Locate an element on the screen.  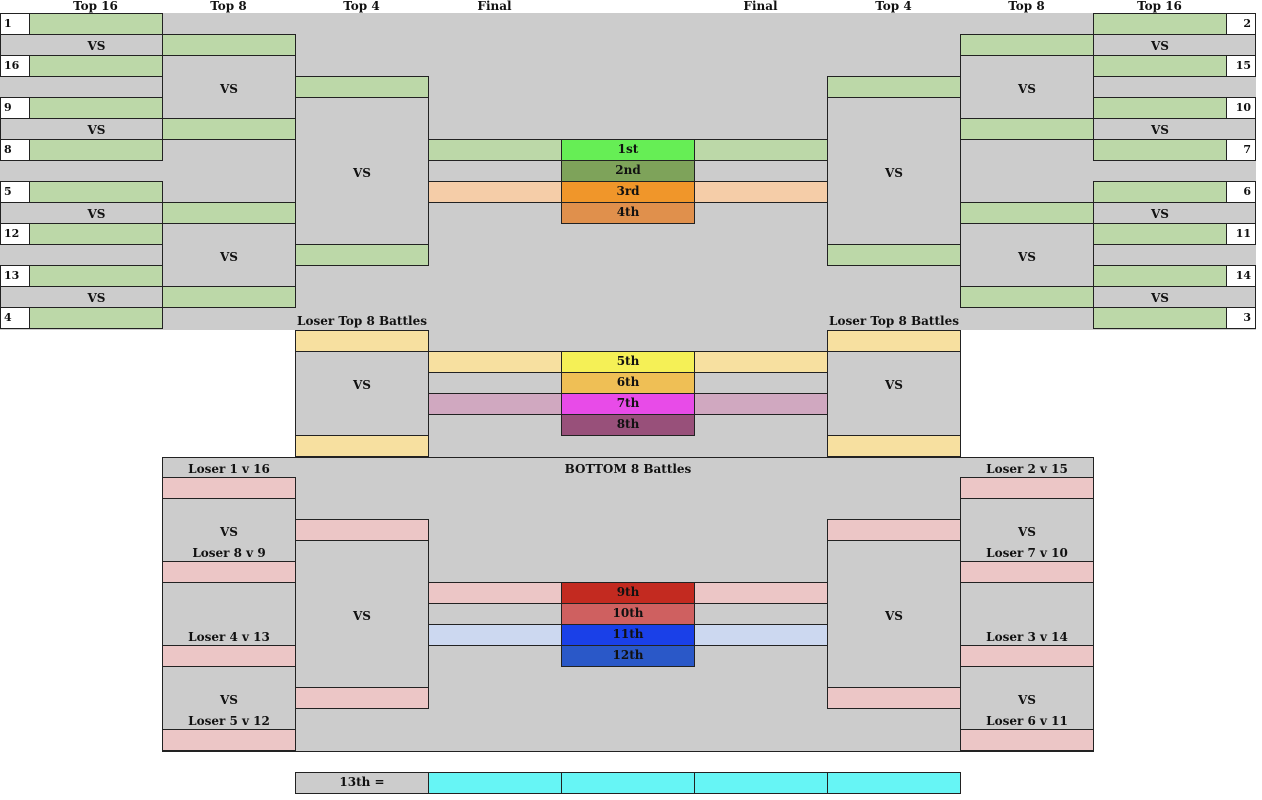
loser-top8-left-match is located at coordinates (362, 393).